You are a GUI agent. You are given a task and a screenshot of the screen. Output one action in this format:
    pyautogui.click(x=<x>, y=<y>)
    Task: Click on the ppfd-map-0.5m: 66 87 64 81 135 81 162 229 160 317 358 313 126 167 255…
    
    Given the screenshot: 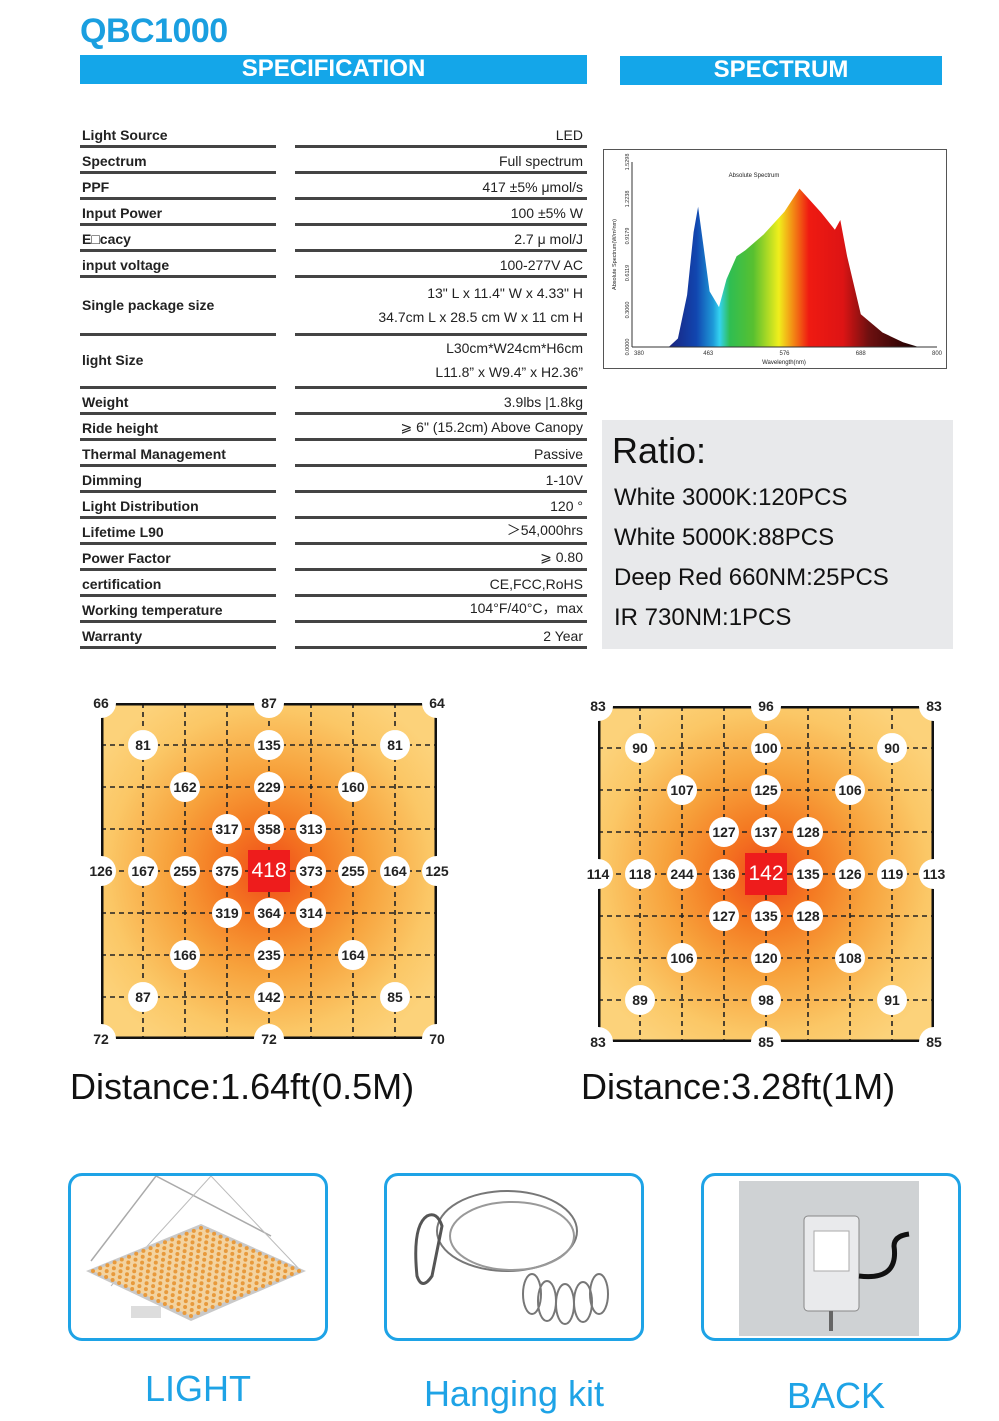 What is the action you would take?
    pyautogui.click(x=269, y=871)
    